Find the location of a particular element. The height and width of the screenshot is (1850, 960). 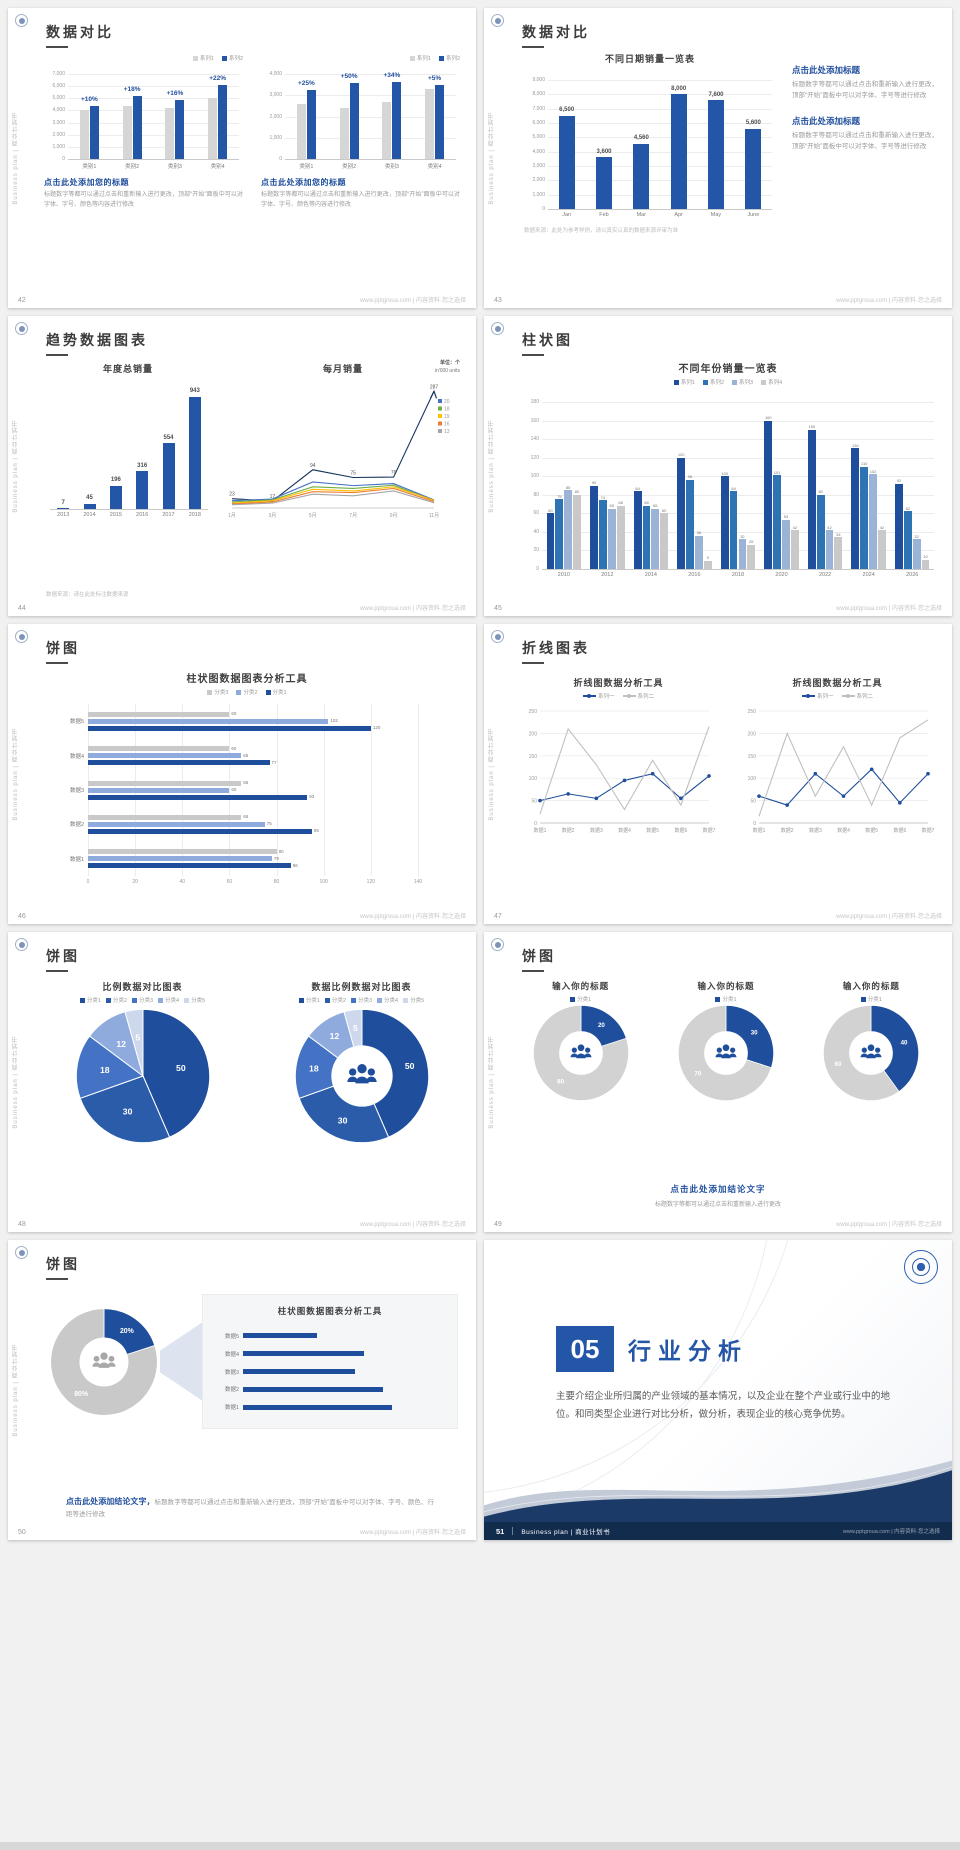

svg-text: 150 is located at coordinates (752, 757).